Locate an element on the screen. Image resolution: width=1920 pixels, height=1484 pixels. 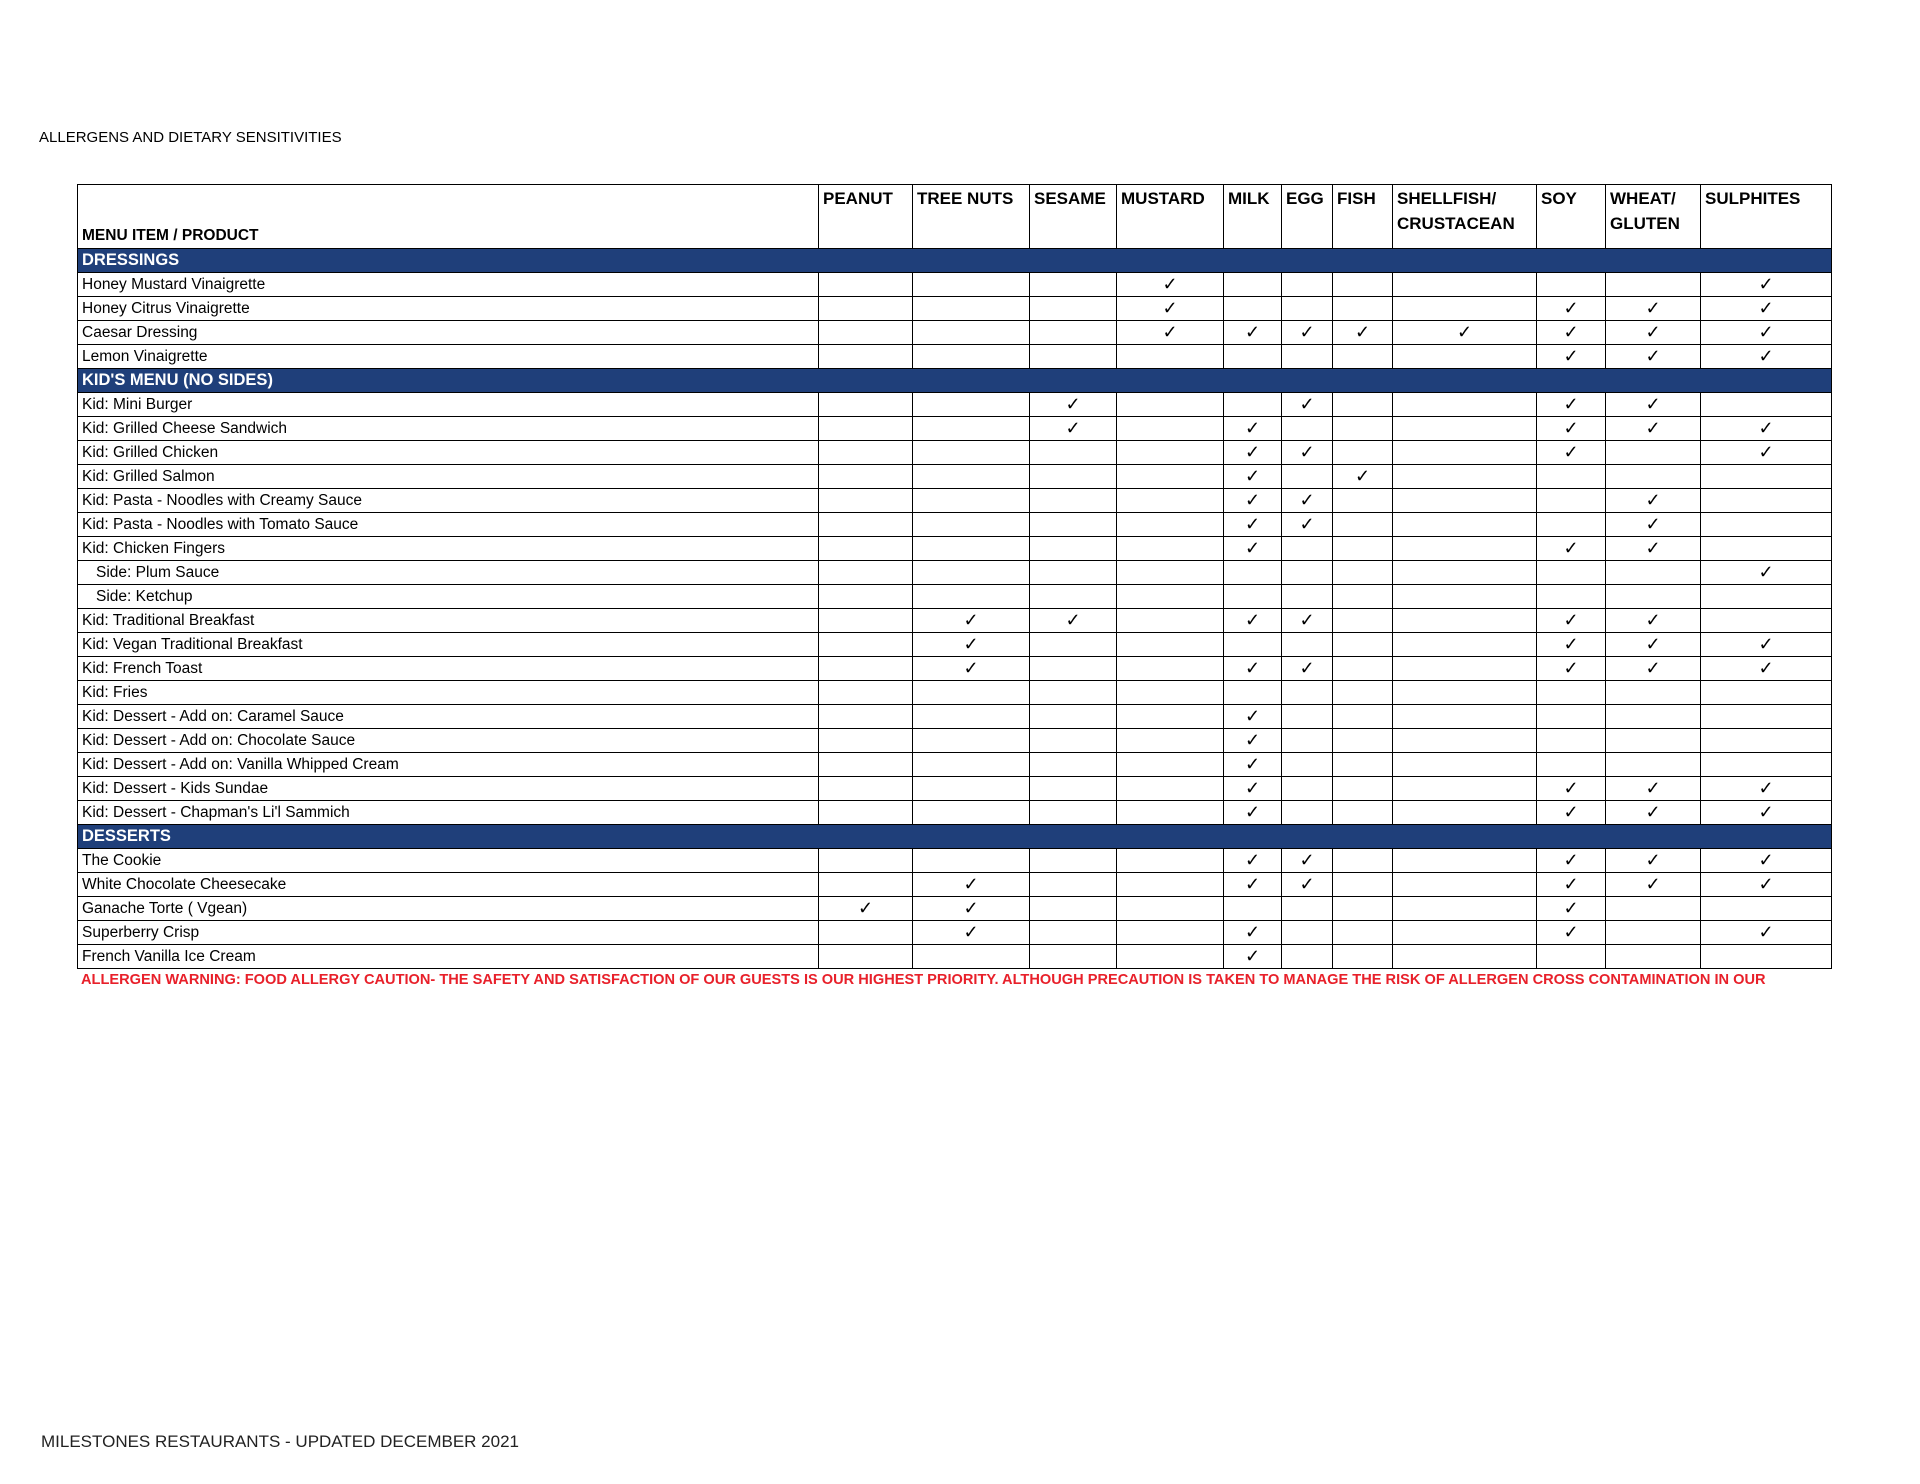
menu-item: Ganache Torte ( Vgean) is located at coordinates (448, 908).